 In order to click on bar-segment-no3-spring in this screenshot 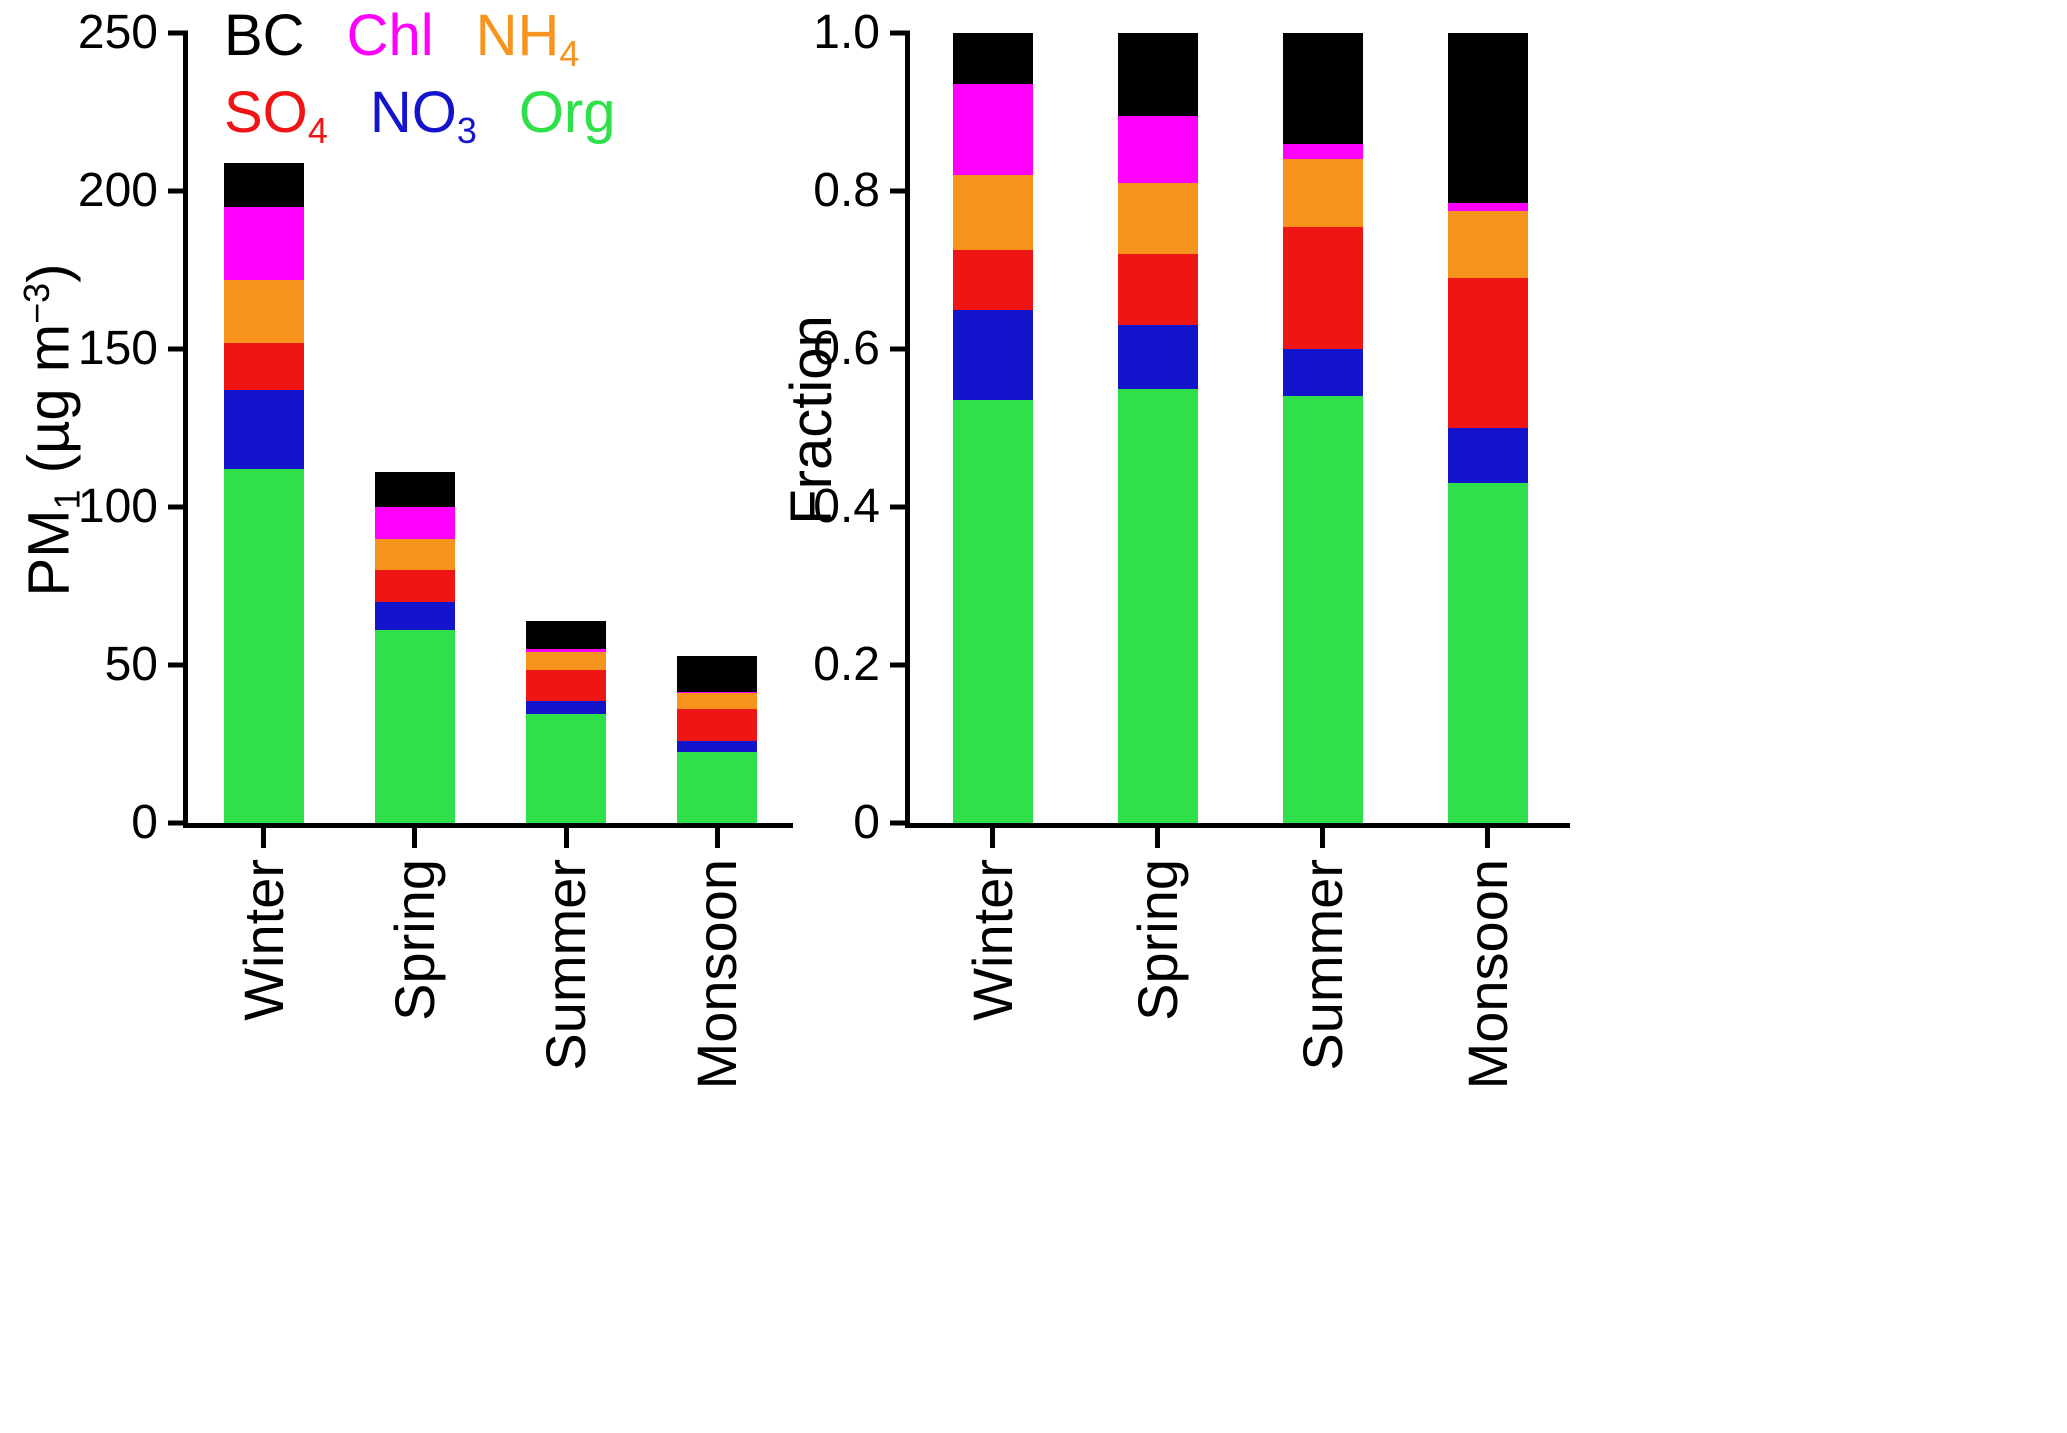, I will do `click(1157, 357)`.